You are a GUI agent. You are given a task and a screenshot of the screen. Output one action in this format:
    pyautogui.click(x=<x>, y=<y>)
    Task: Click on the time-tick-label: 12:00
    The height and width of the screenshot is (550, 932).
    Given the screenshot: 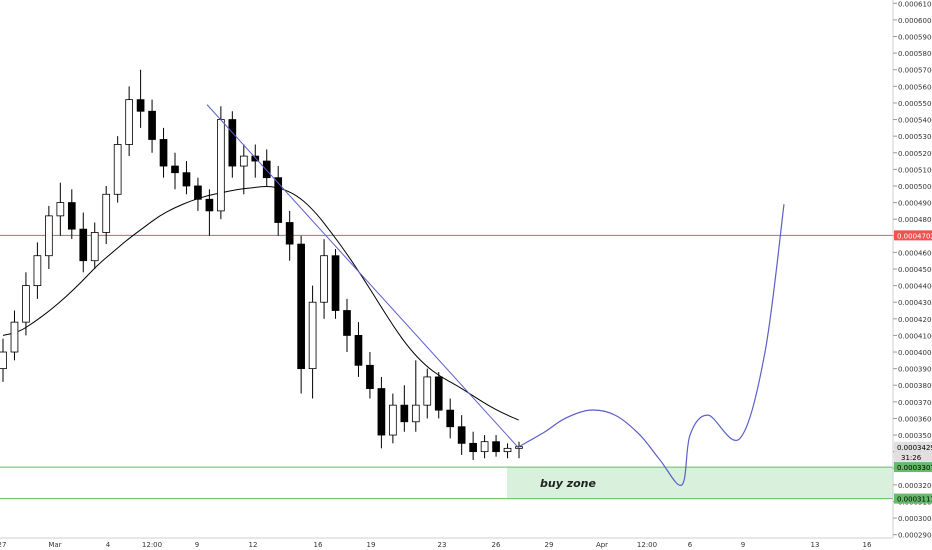 What is the action you would take?
    pyautogui.click(x=152, y=545)
    